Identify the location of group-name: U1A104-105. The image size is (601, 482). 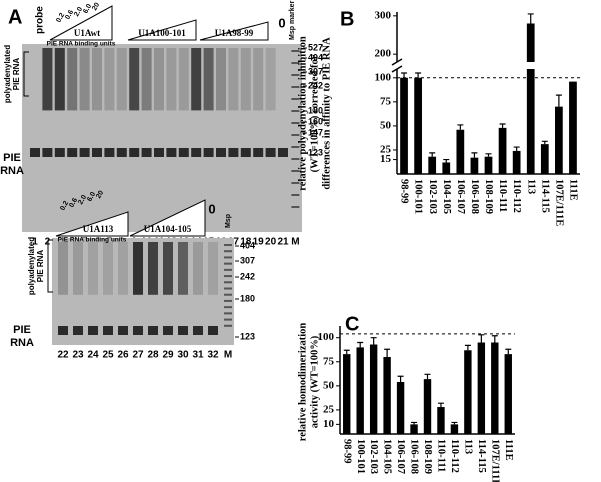
(168, 229).